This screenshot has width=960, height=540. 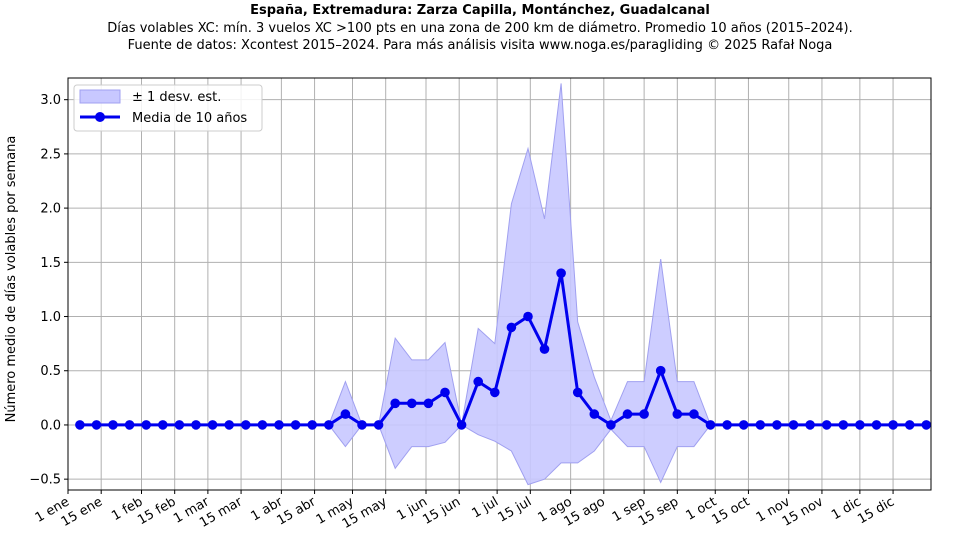 What do you see at coordinates (50, 209) in the screenshot?
I see `y-tick-label: 2.0` at bounding box center [50, 209].